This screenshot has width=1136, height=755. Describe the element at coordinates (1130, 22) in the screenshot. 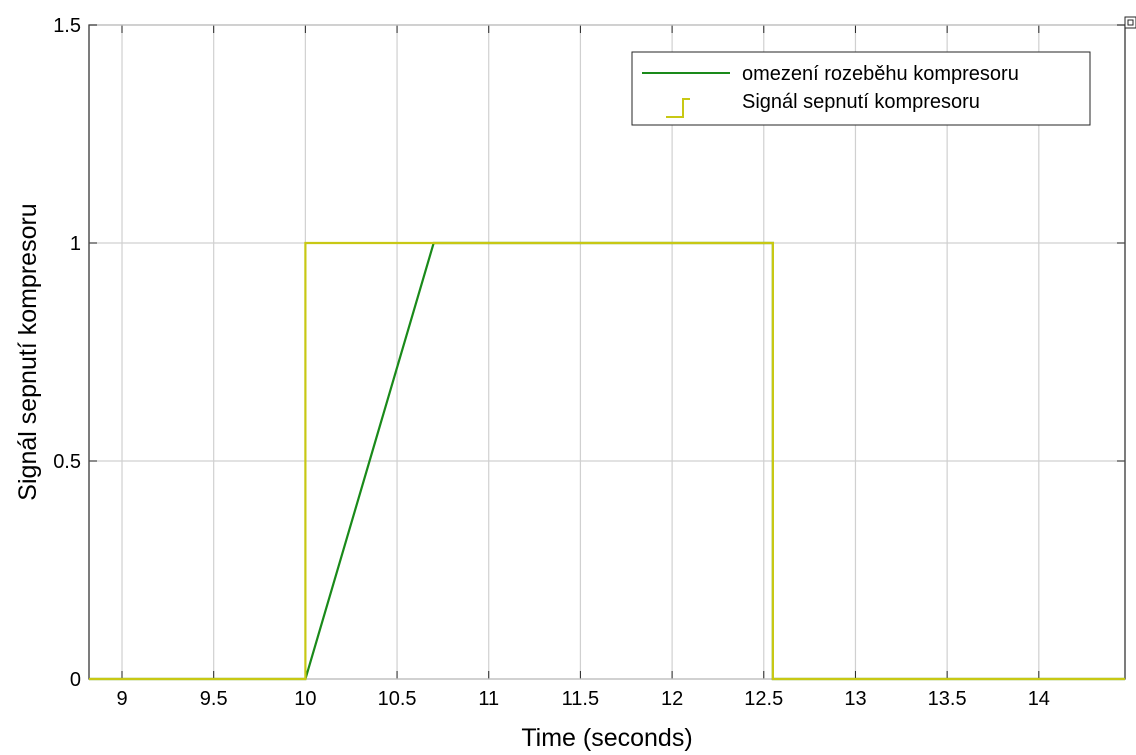

I see `maximize-icon` at that location.